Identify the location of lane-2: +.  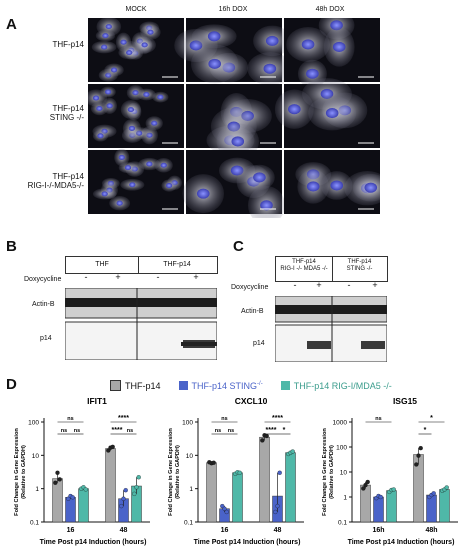
(118, 277).